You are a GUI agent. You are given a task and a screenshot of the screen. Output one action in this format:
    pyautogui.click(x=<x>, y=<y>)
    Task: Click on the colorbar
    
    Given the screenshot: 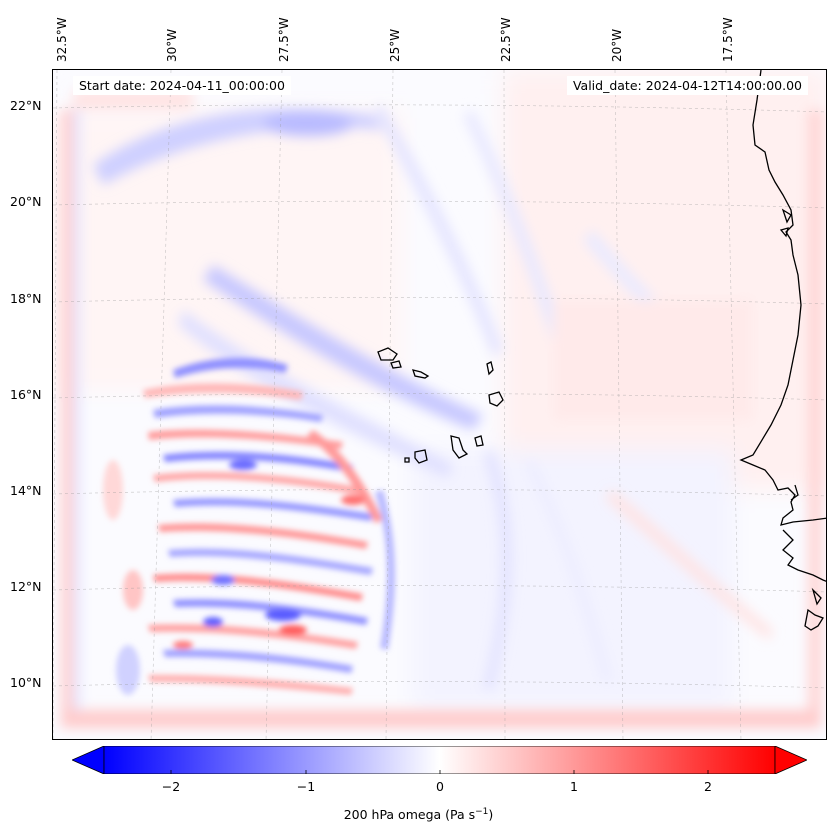 What is the action you would take?
    pyautogui.click(x=439, y=760)
    